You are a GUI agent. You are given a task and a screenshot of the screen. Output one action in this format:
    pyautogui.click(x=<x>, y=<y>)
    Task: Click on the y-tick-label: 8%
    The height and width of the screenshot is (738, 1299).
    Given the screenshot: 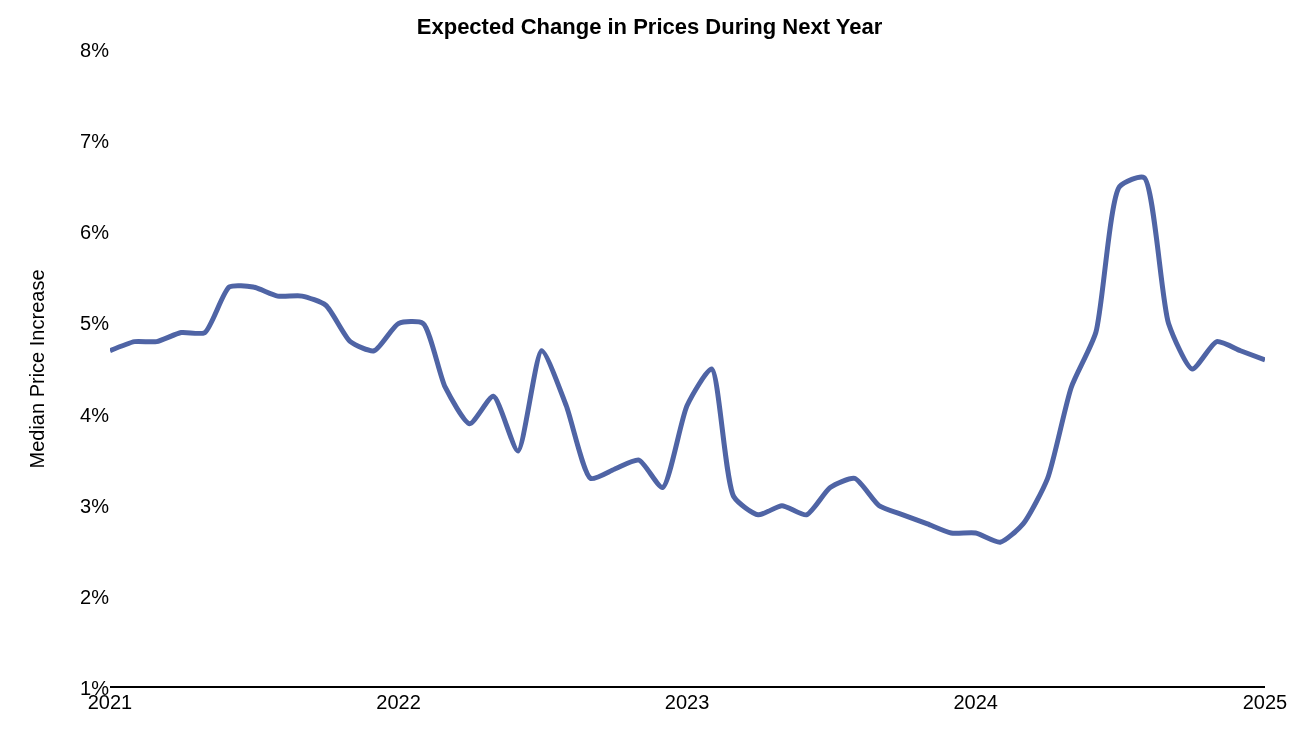 What is the action you would take?
    pyautogui.click(x=95, y=50)
    